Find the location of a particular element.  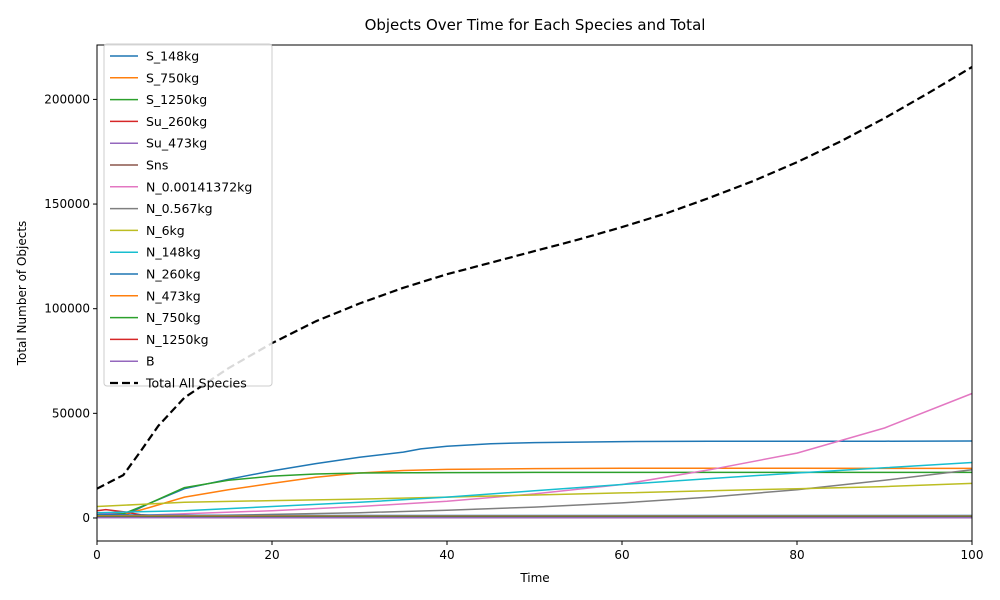

legend-label-7: N_0.567kg is located at coordinates (179, 208).